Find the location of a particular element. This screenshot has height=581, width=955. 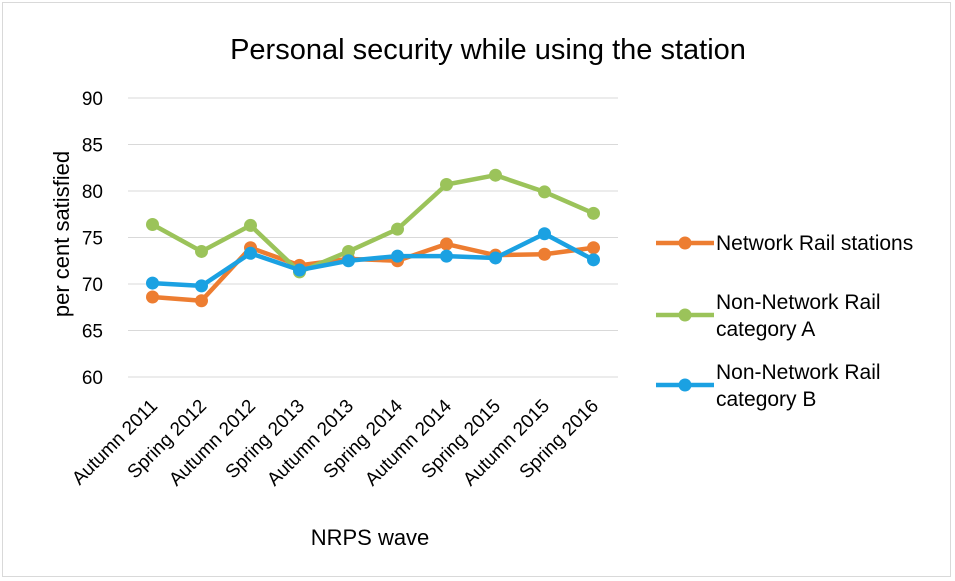

y-tick-label-85: 85 is located at coordinates (92, 146).